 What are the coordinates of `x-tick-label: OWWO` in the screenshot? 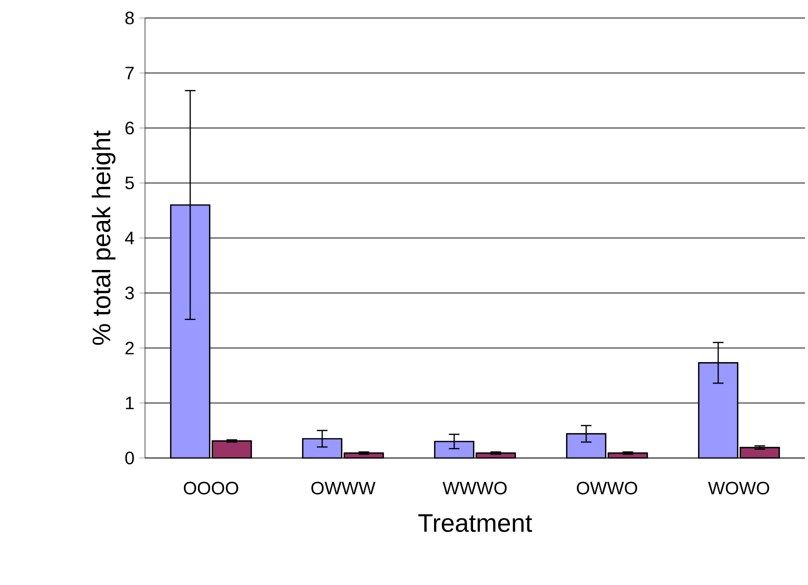 It's located at (607, 488).